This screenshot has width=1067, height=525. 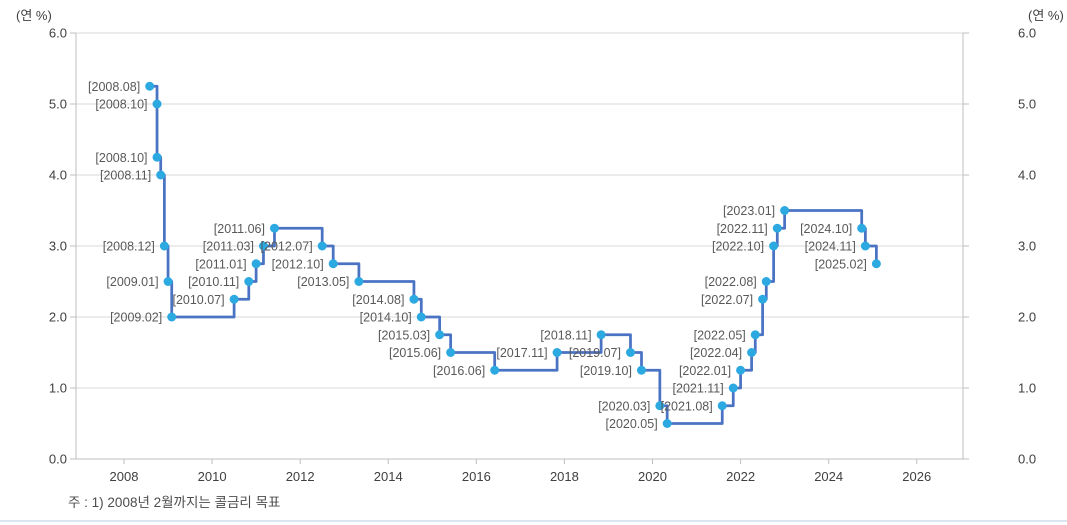 I want to click on data-point-label: [2010.11], so click(x=213, y=282).